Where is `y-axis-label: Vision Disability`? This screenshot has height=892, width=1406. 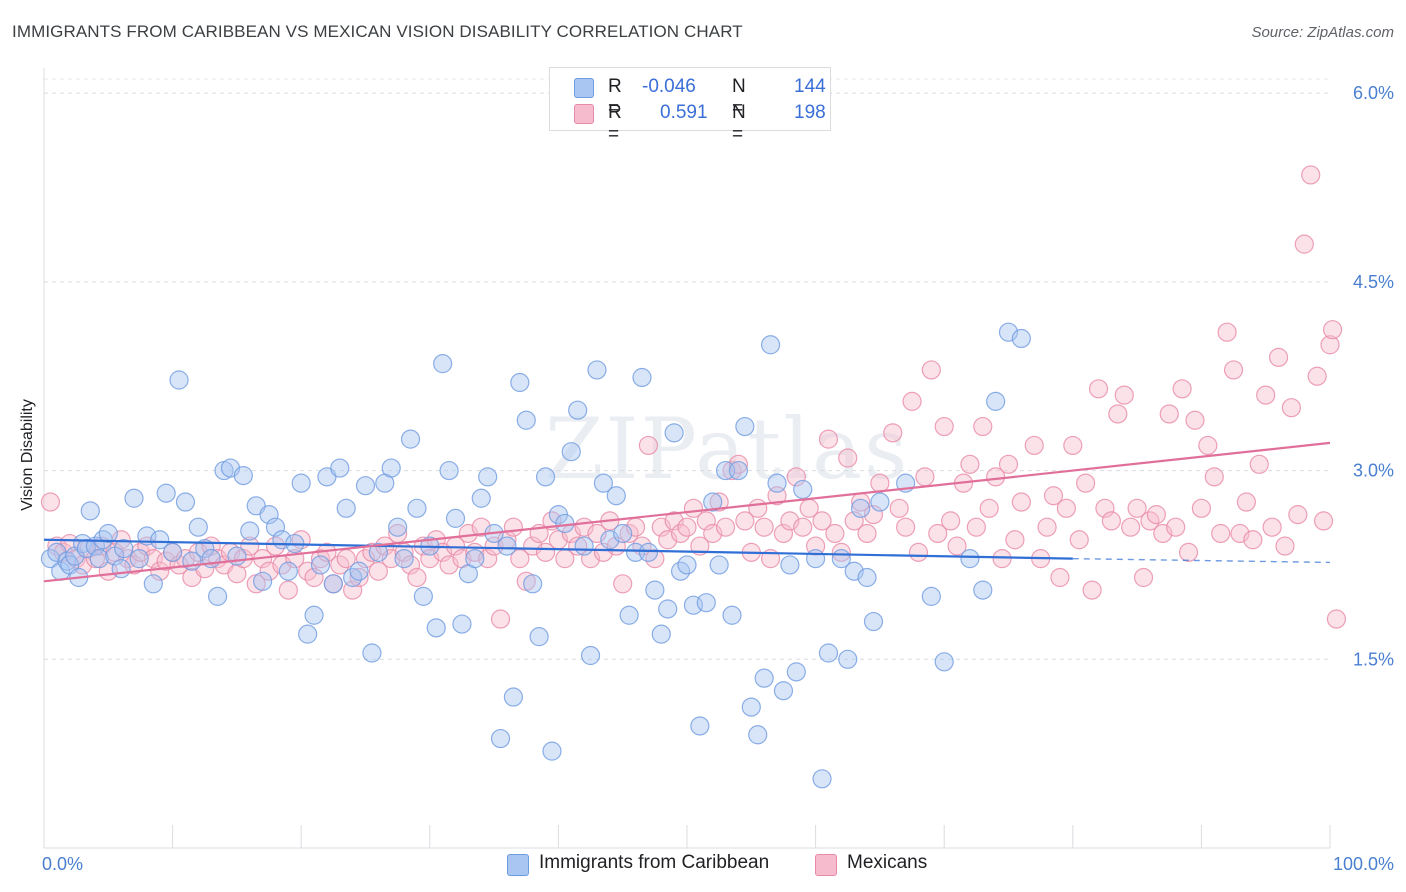 y-axis-label: Vision Disability is located at coordinates (27, 455).